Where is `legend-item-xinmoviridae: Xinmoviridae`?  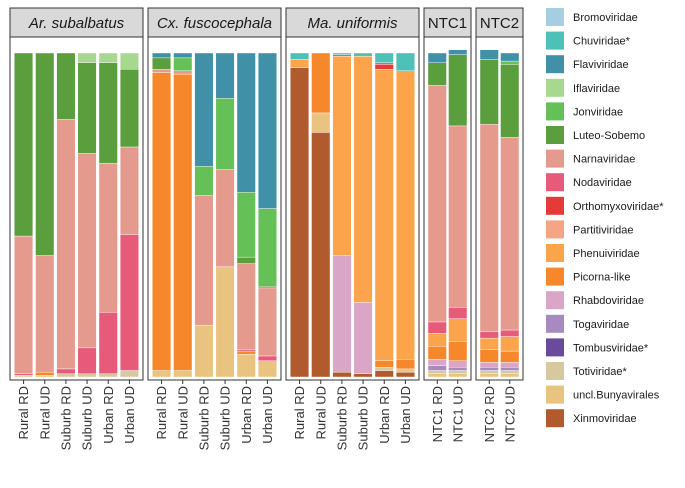
legend-item-xinmoviridae: Xinmoviridae is located at coordinates (591, 418).